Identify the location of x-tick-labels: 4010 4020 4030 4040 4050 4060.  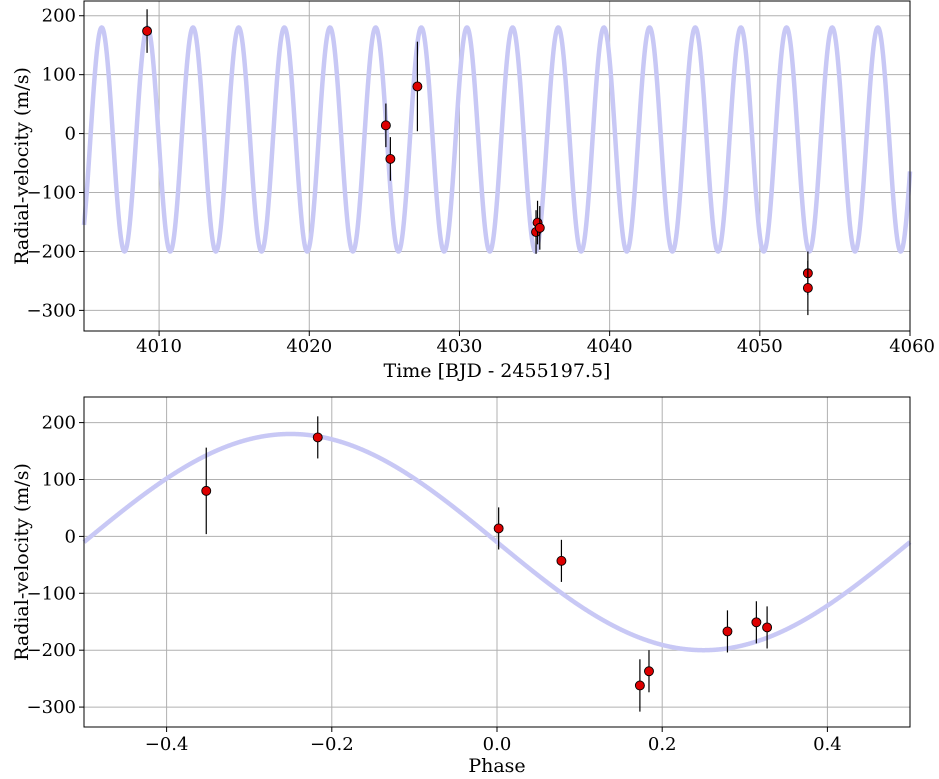
(535, 344).